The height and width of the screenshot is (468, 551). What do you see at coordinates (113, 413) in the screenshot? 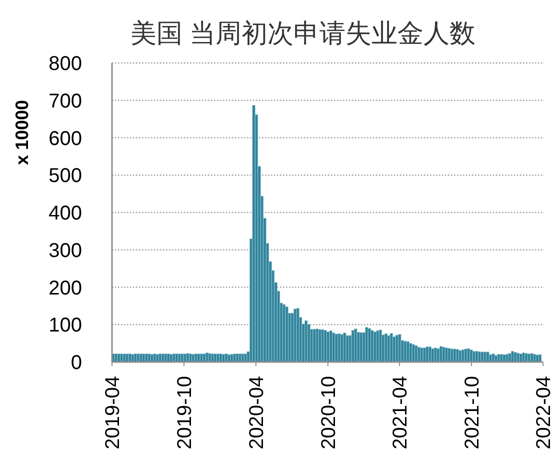
I see `x-tick-label: 2019-04` at bounding box center [113, 413].